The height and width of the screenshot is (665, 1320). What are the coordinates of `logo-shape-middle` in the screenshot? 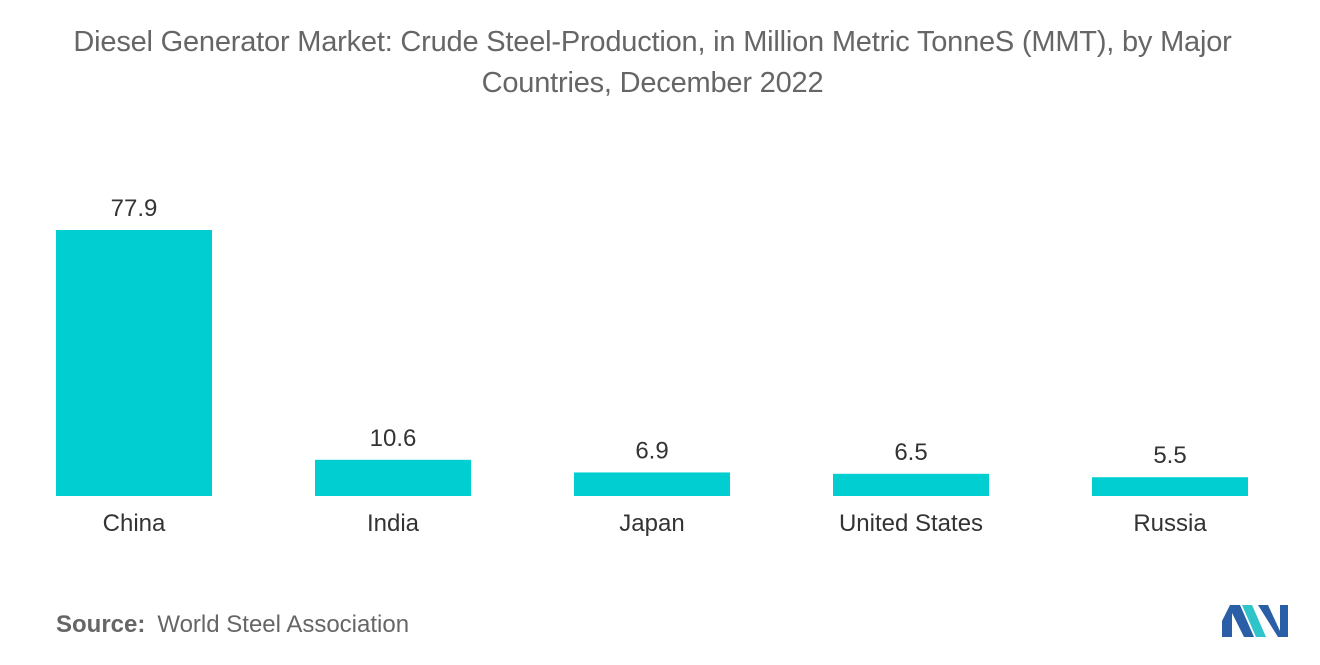 It's located at (1254, 621).